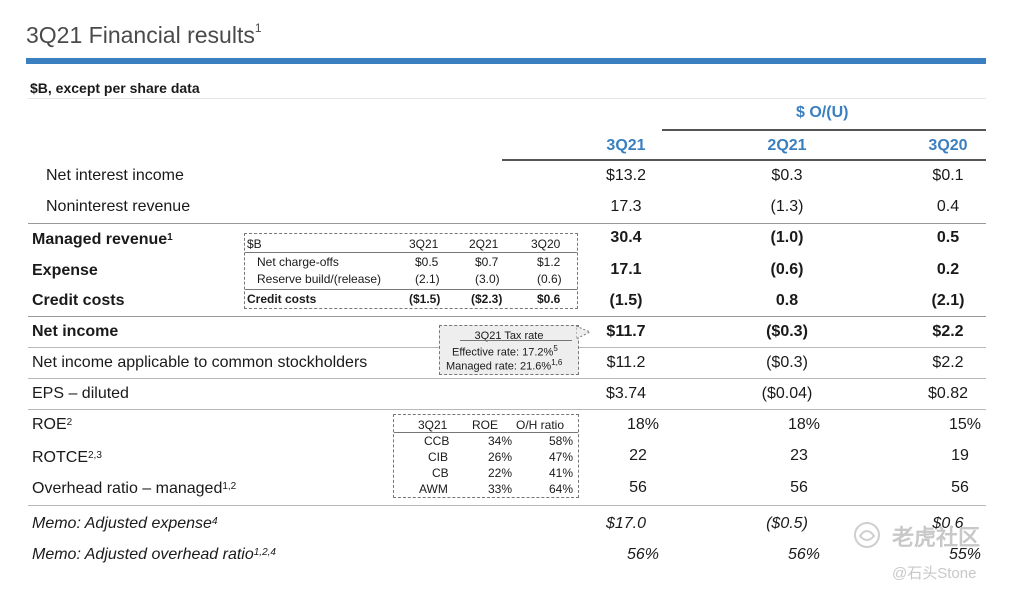  I want to click on cell-value: 23, so click(799, 455).